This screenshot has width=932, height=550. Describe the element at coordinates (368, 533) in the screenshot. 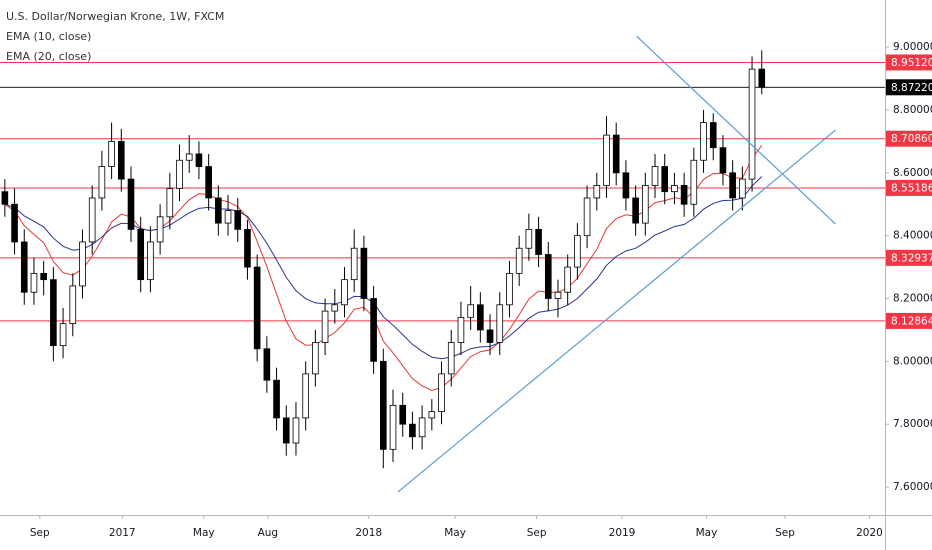

I see `x-tick-label: 2018` at that location.